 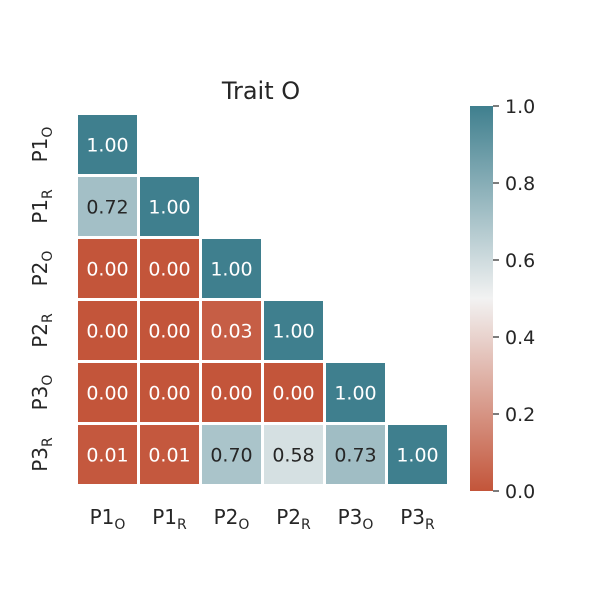 I want to click on y-tick-label-1: P1R, so click(x=42, y=206).